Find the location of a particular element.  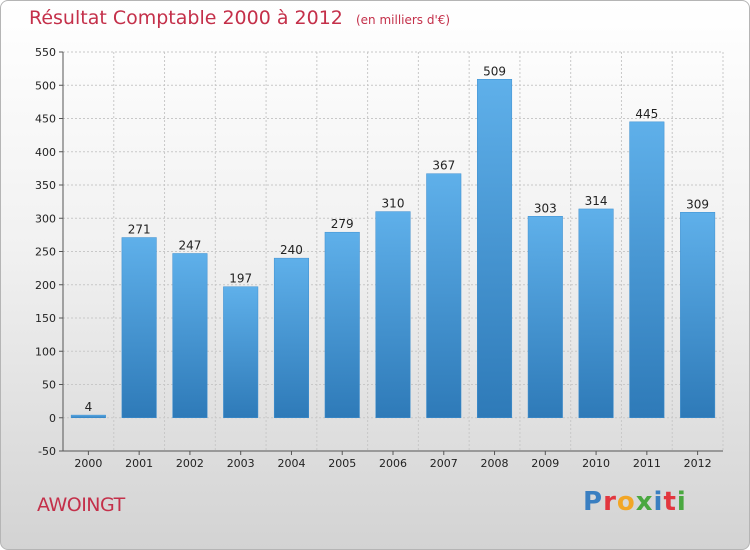

x-tick-label: 2003 is located at coordinates (241, 463).